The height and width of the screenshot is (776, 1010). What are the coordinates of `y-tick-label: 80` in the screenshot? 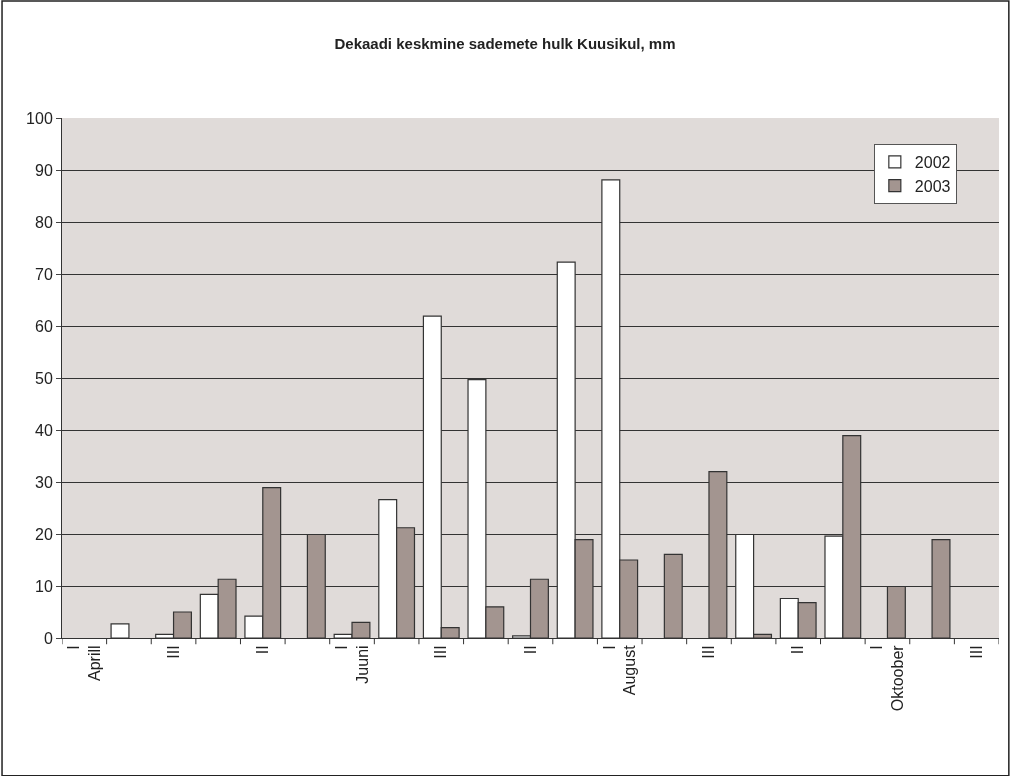 It's located at (44, 222).